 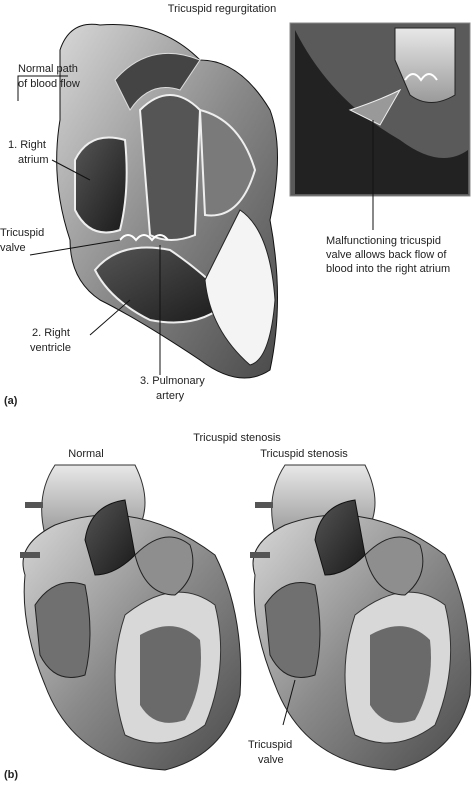 I want to click on inset-box, so click(x=380, y=109).